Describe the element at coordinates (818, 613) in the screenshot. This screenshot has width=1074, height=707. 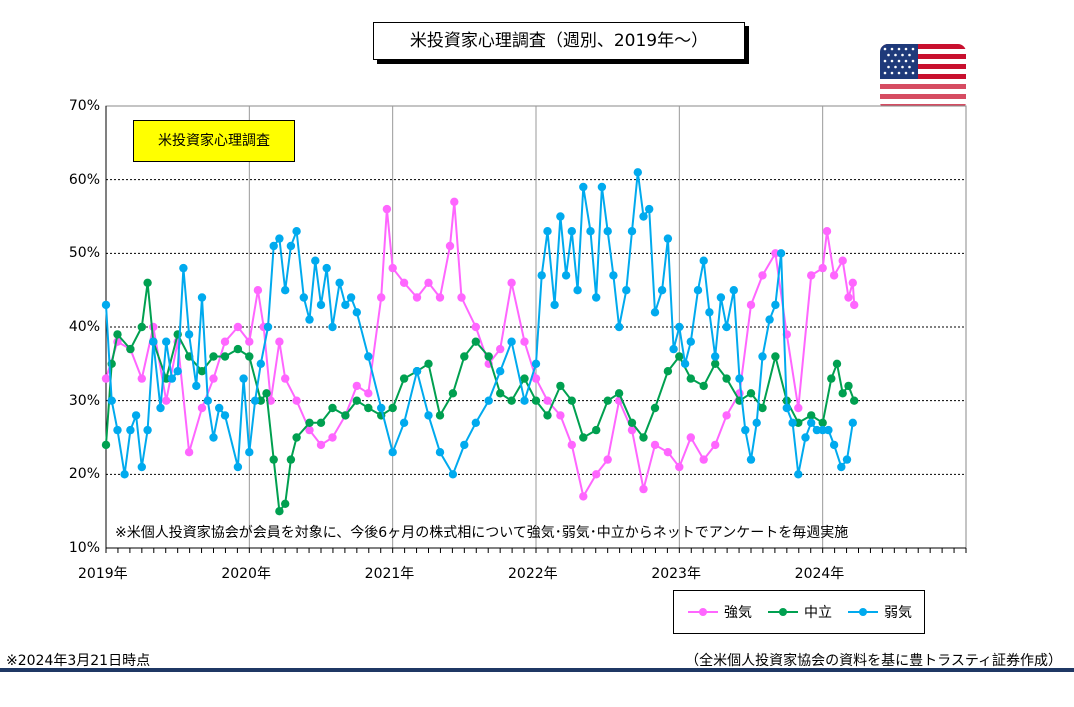
I see `legend-label-neutral: 中立` at that location.